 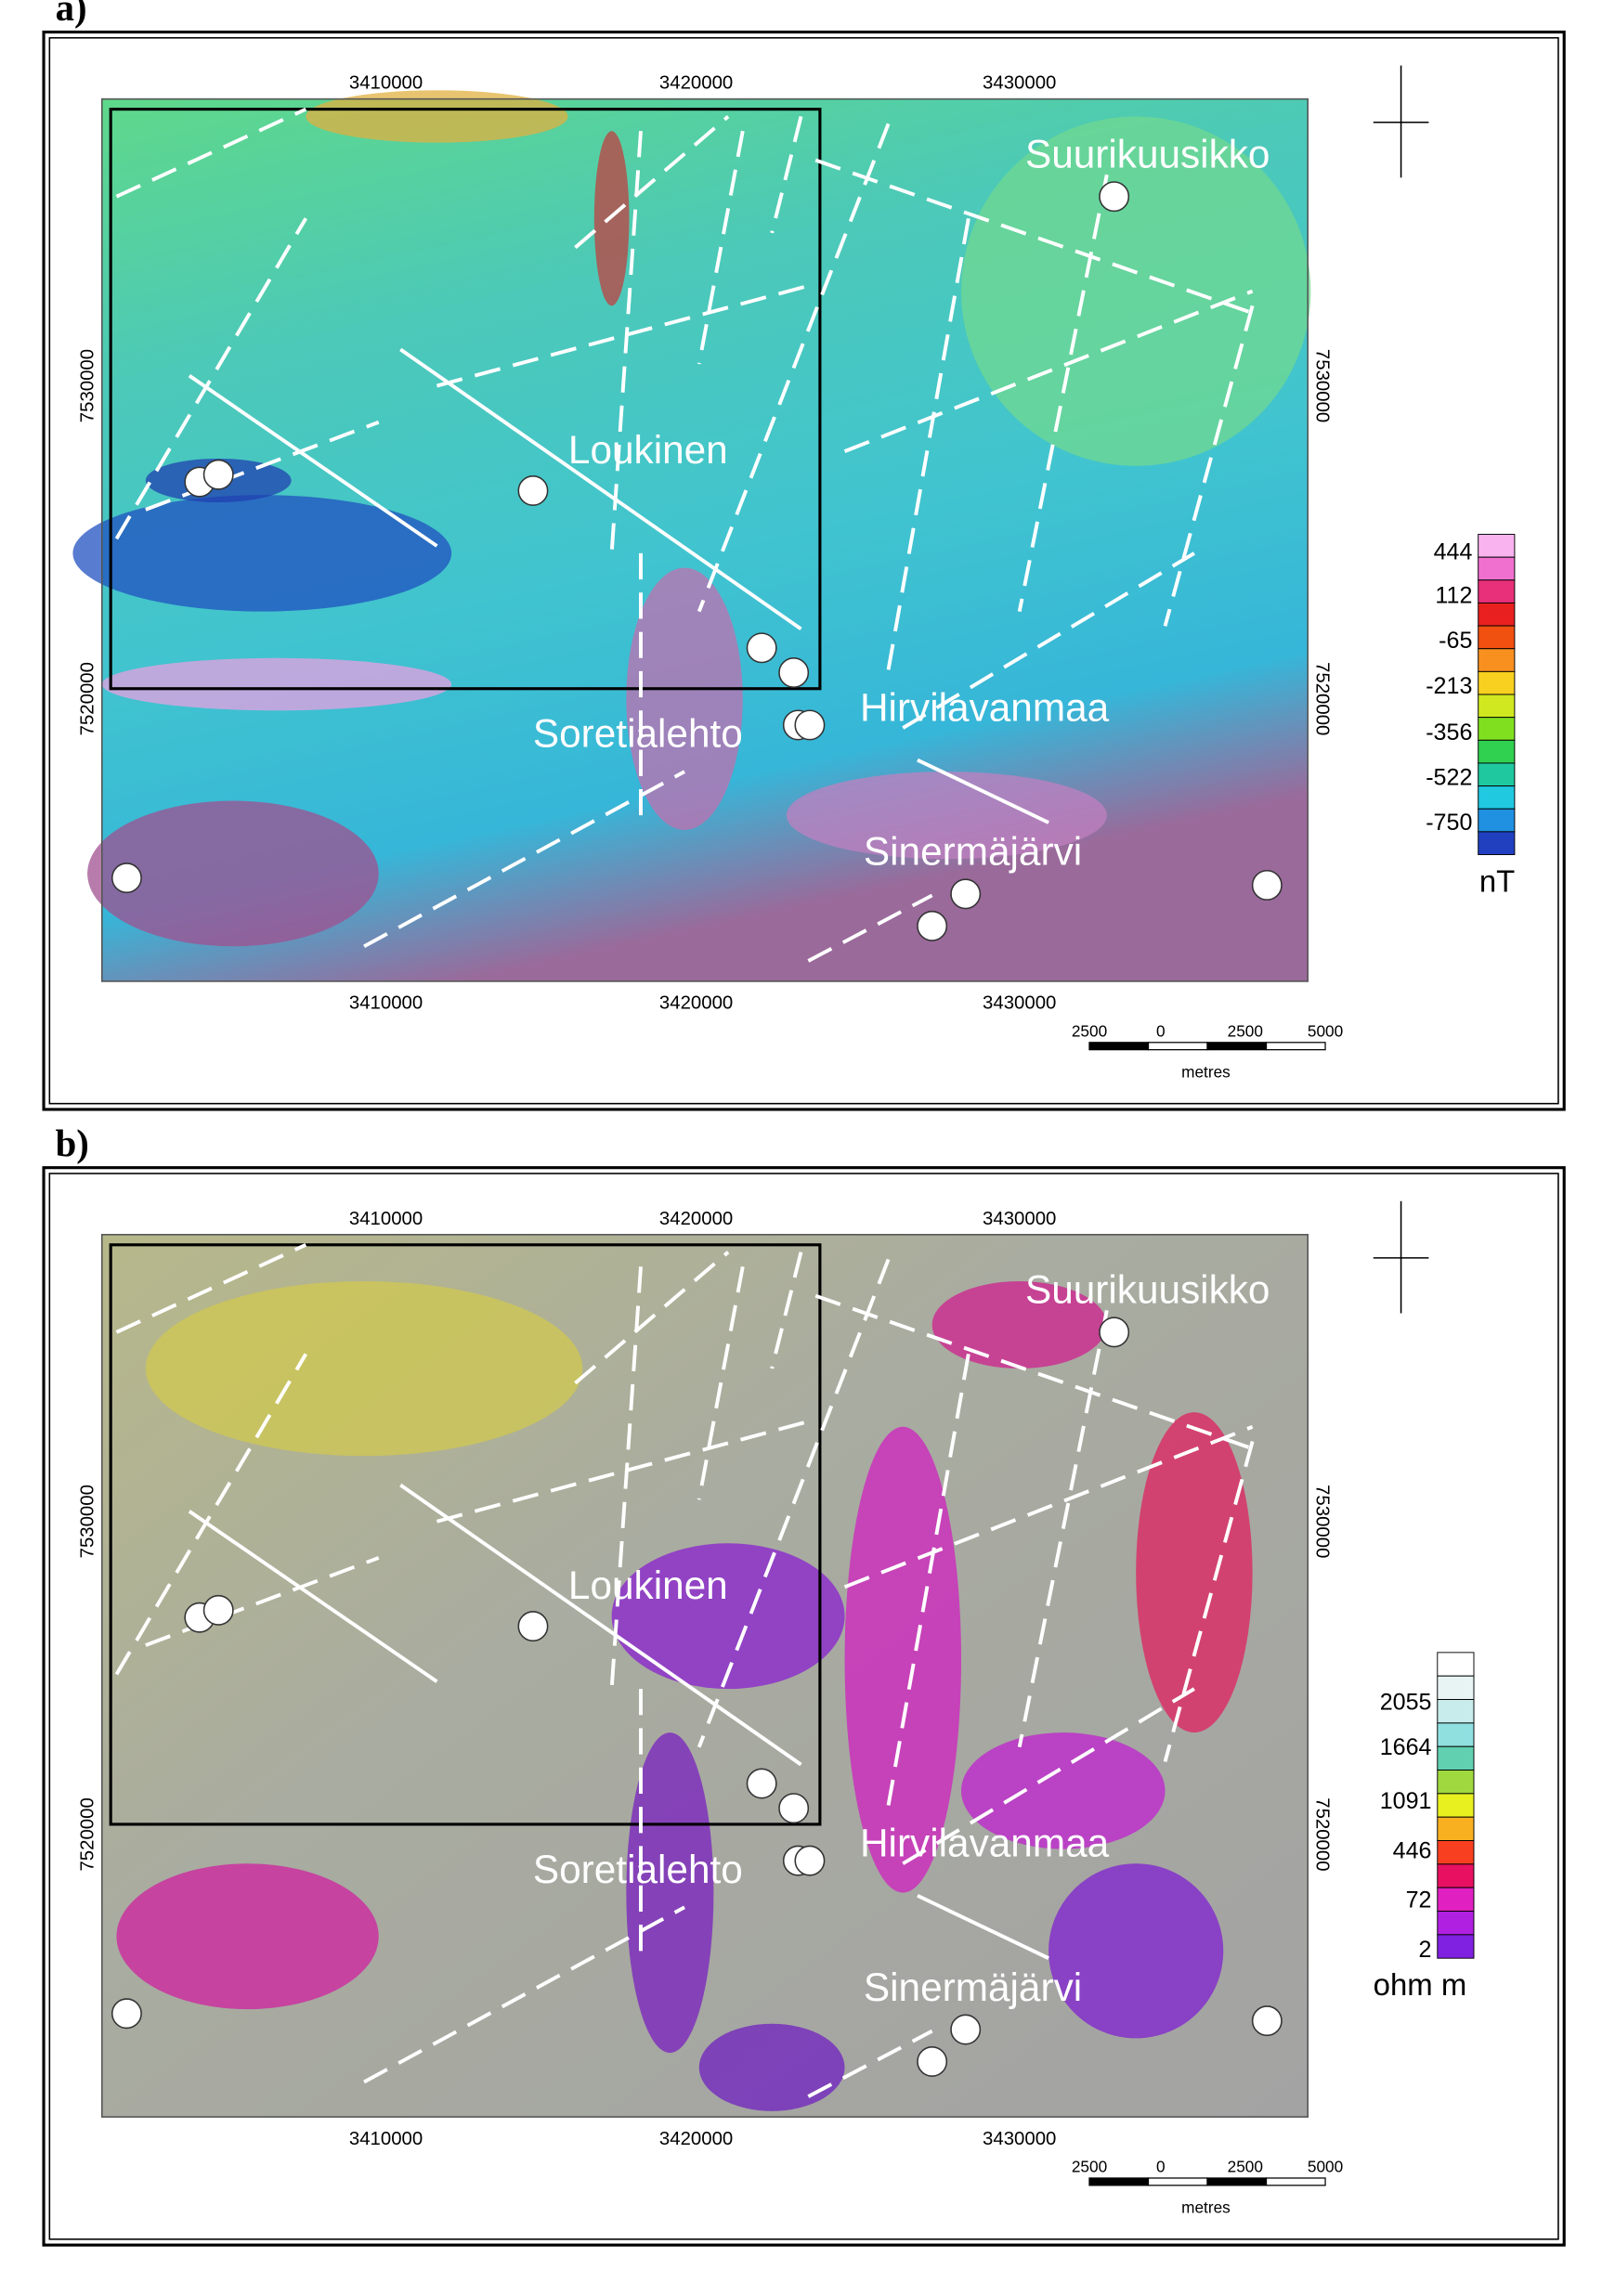 I want to click on scale-bar-label: 0, so click(x=1161, y=2167).